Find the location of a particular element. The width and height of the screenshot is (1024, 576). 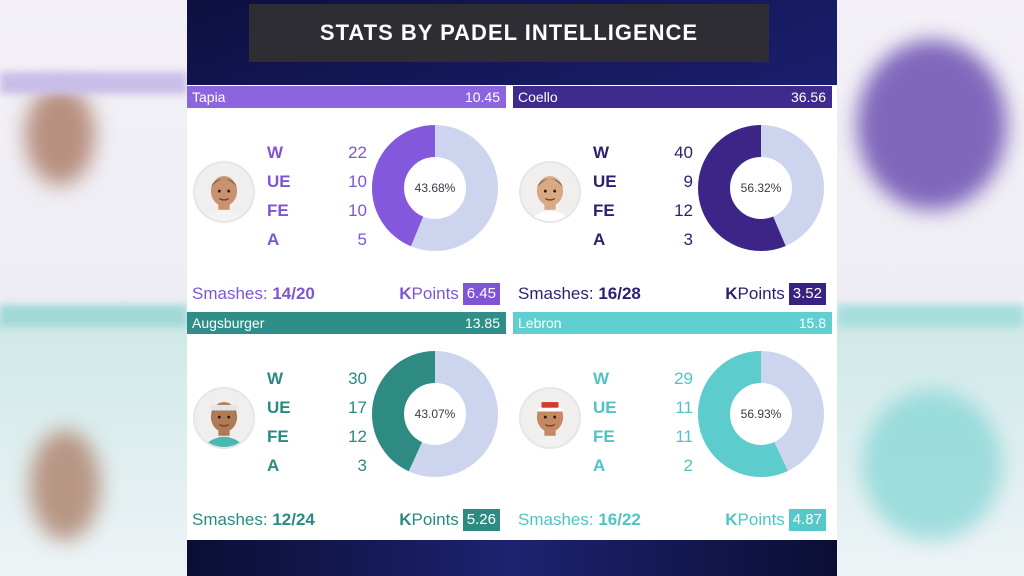

player-score: 36.56 is located at coordinates (808, 97).